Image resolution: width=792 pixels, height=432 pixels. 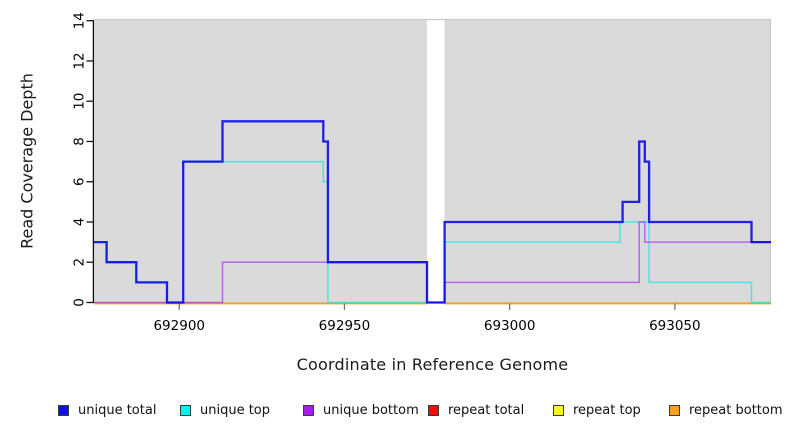 I want to click on y-tick-label: 12, so click(x=80, y=60).